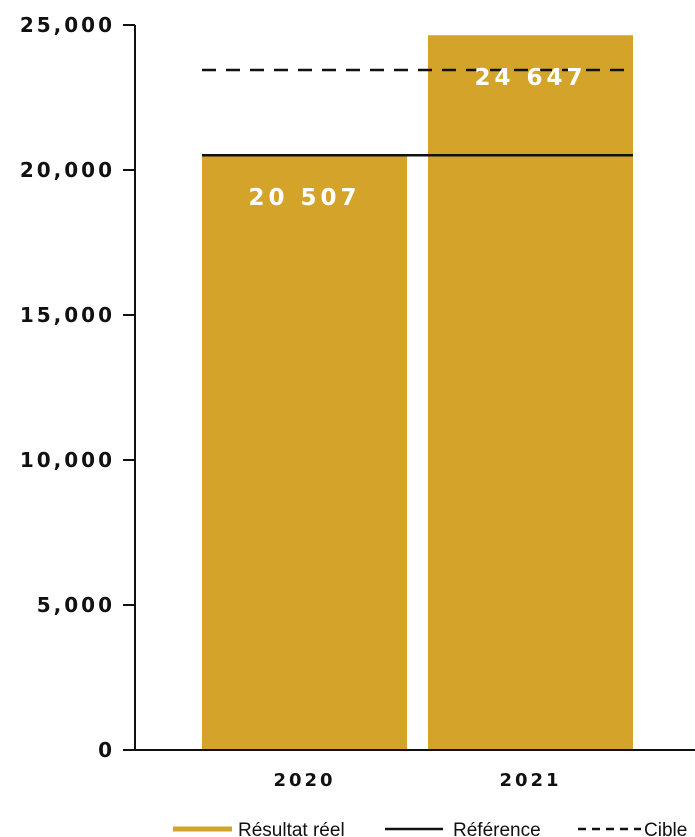  I want to click on y-ticks-group: 0 5,000 10,000 15,000 20,000 25,000, so click(77, 387).